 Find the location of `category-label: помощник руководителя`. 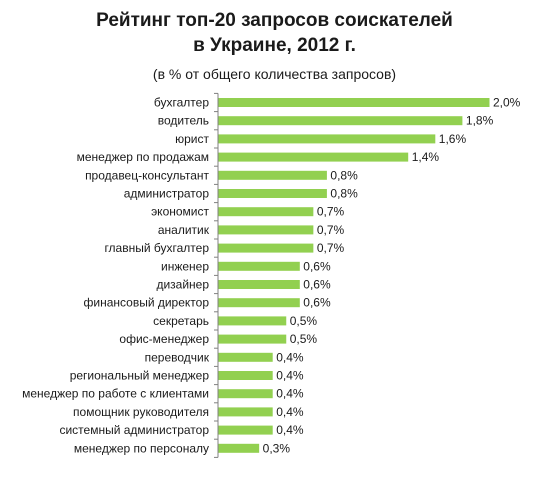

category-label: помощник руководителя is located at coordinates (141, 412).